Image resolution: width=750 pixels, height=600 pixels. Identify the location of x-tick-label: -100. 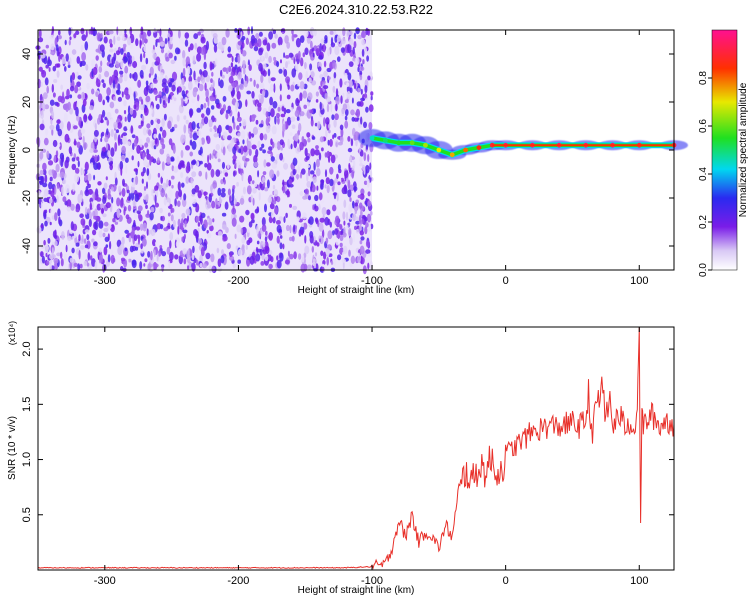
(372, 281).